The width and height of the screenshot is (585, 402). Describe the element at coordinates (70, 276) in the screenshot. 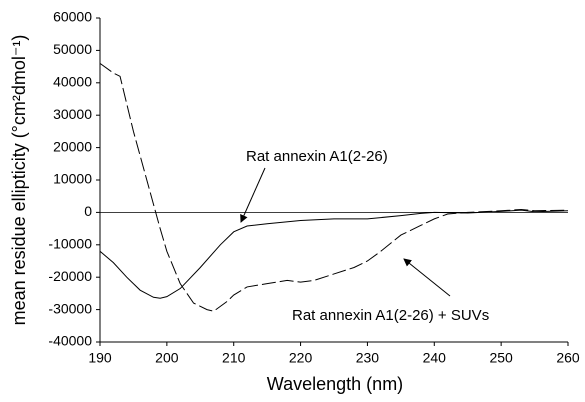

I see `y-tick-label: -20000` at that location.